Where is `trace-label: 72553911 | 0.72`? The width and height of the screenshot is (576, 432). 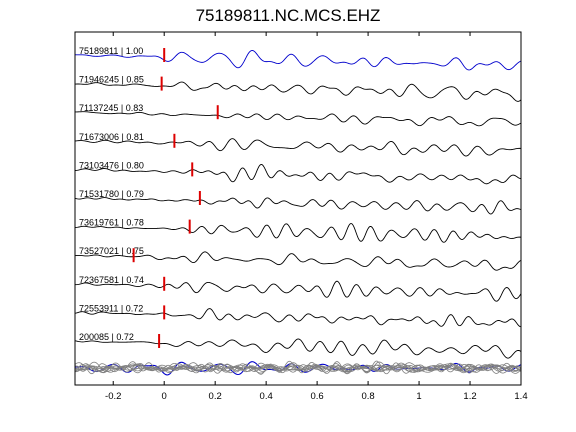 trace-label: 72553911 | 0.72 is located at coordinates (111, 308).